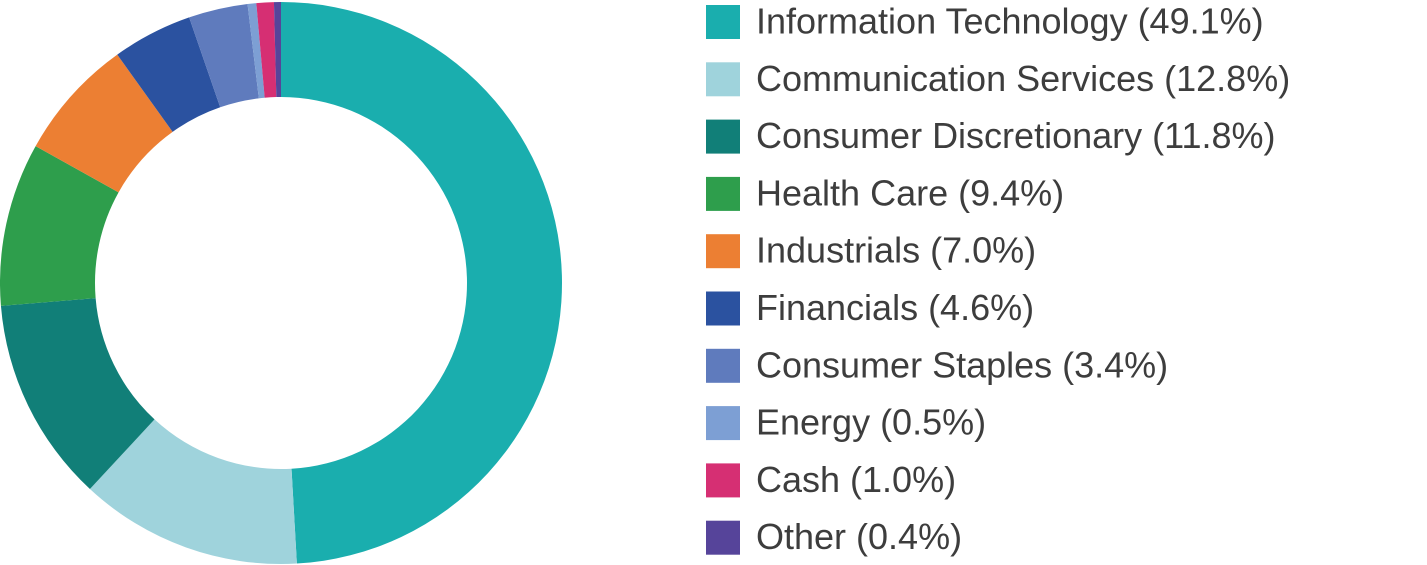 The image size is (1427, 565). I want to click on legend-label: Financials (4.6%), so click(895, 307).